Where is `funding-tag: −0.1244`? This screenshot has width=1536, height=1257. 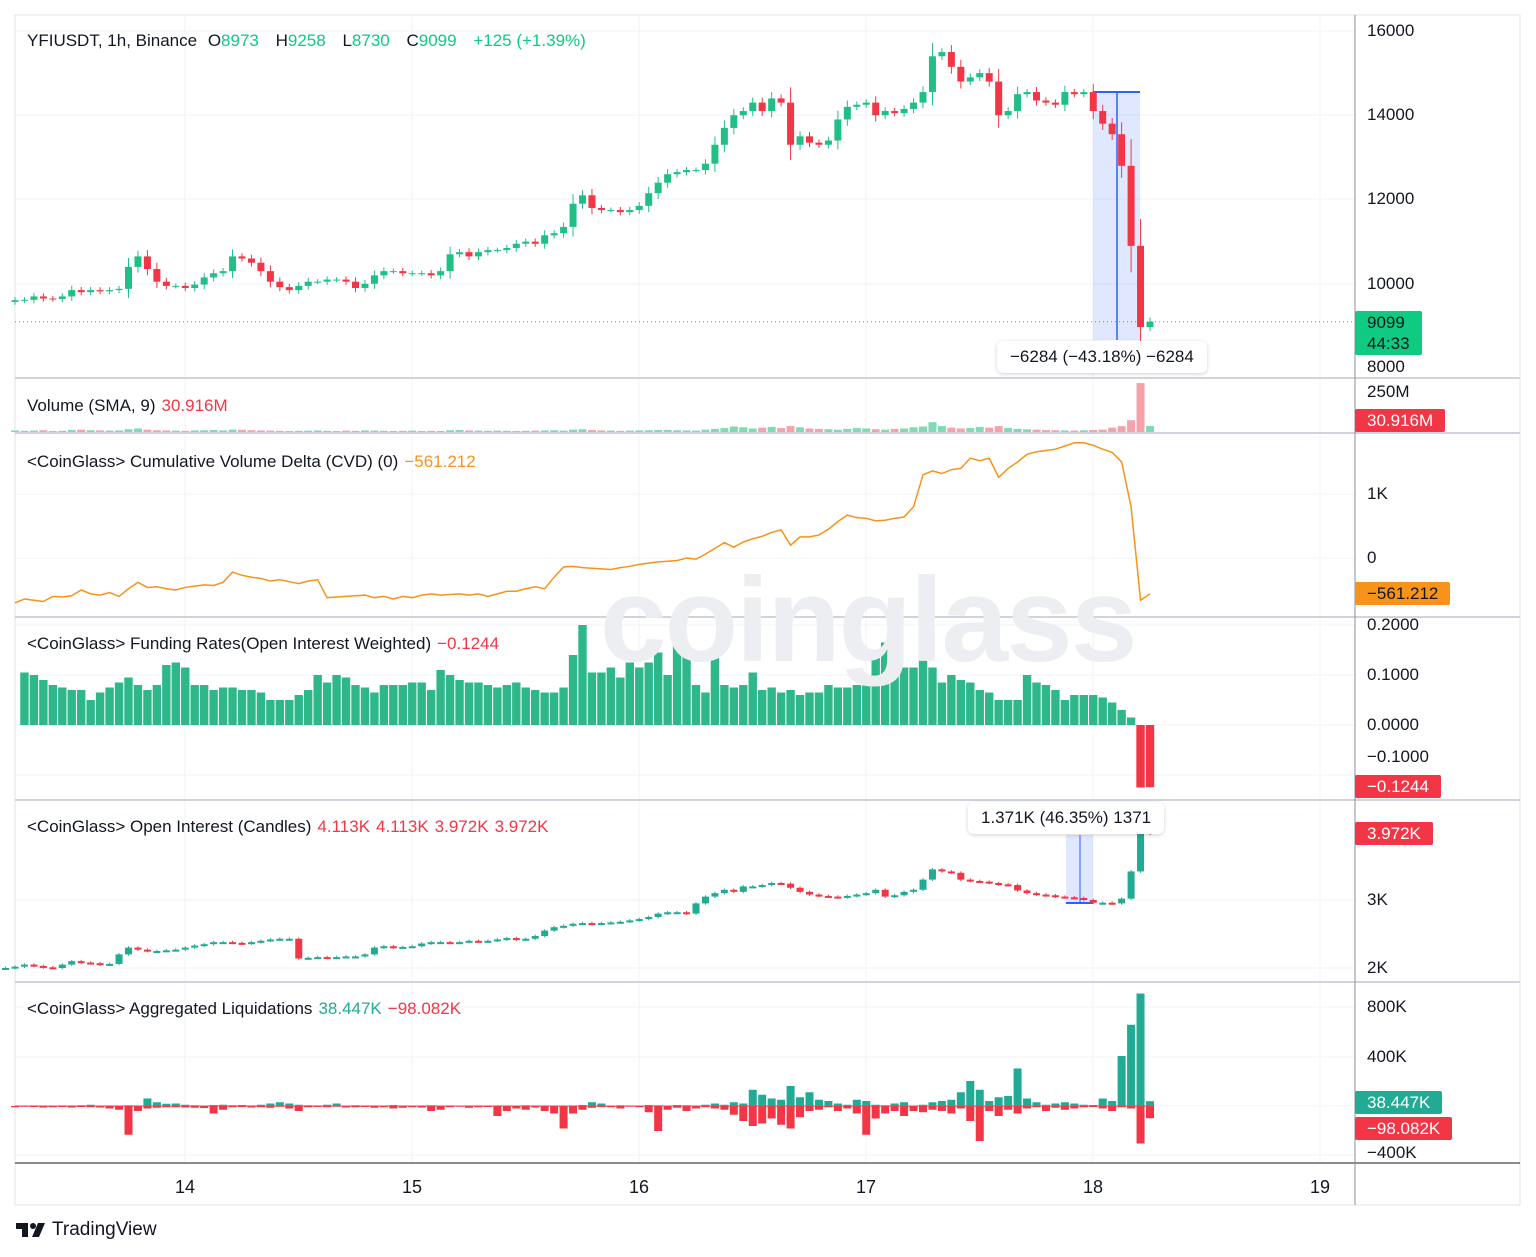 funding-tag: −0.1244 is located at coordinates (1398, 786).